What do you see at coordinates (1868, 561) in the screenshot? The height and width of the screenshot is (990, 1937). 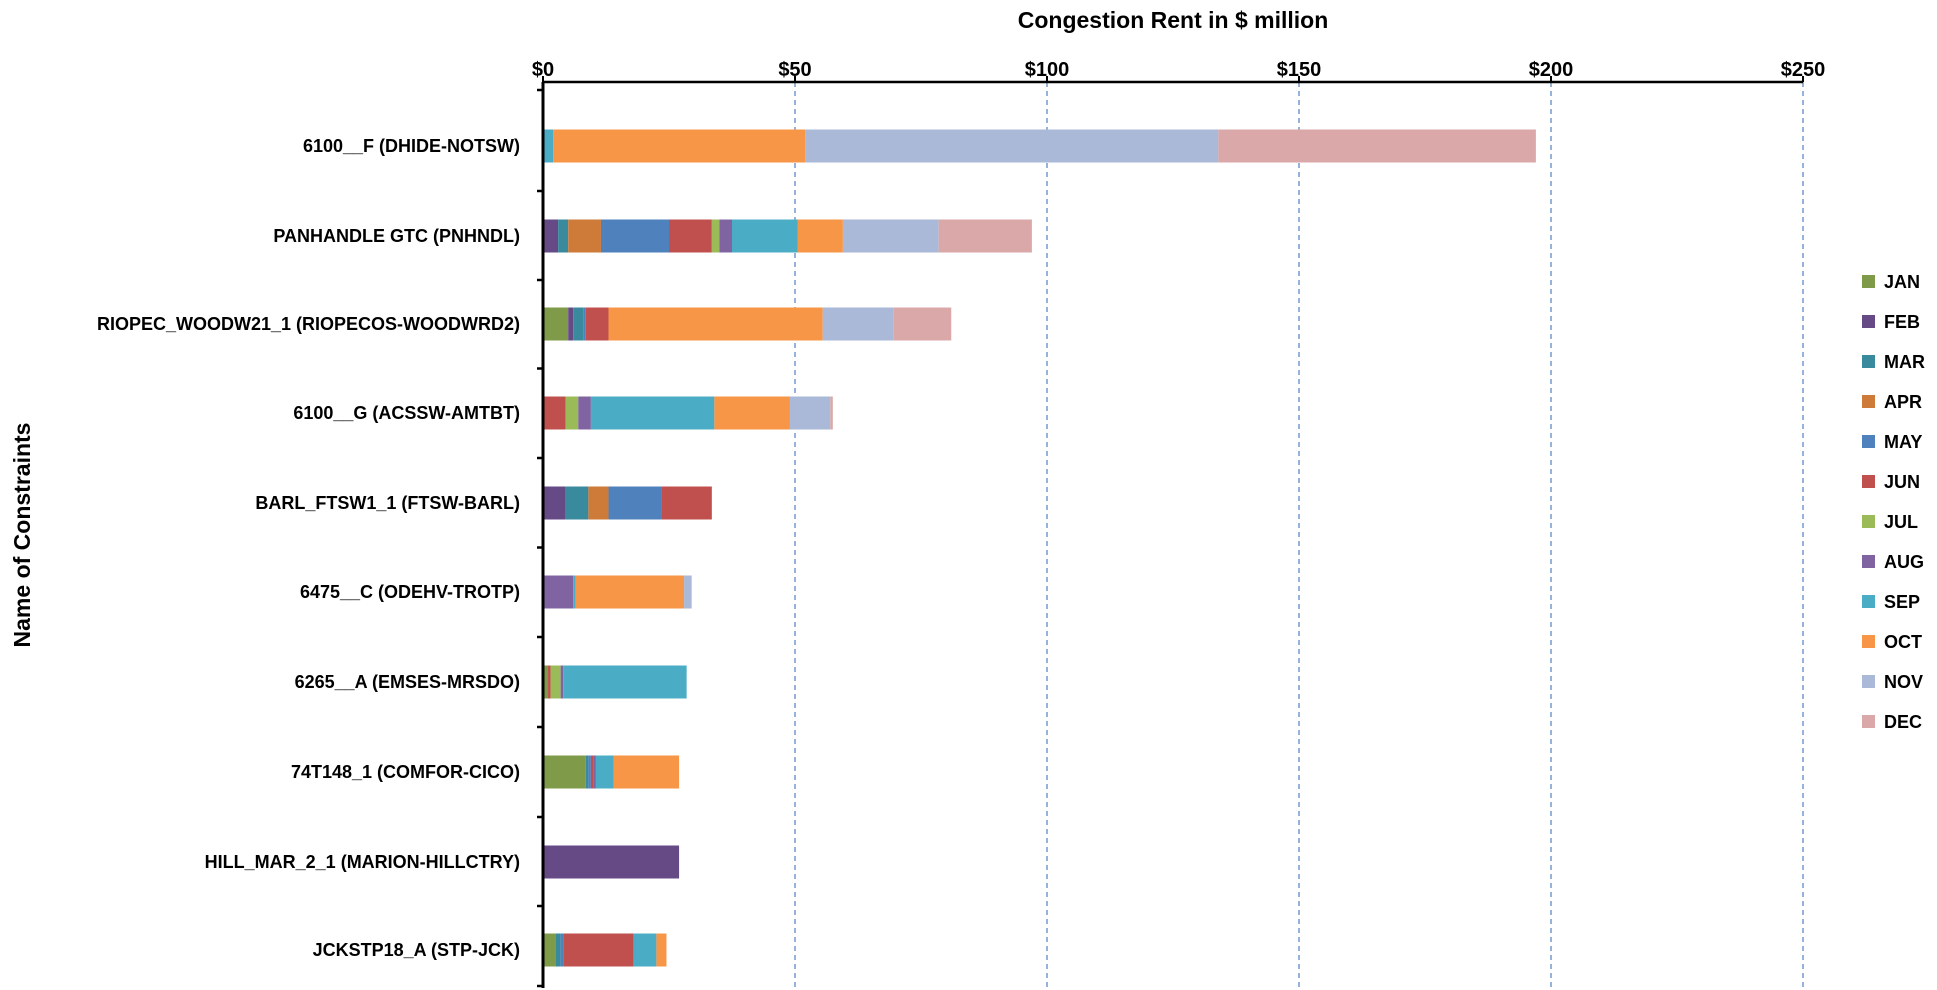 I see `legend-swatch-aug` at bounding box center [1868, 561].